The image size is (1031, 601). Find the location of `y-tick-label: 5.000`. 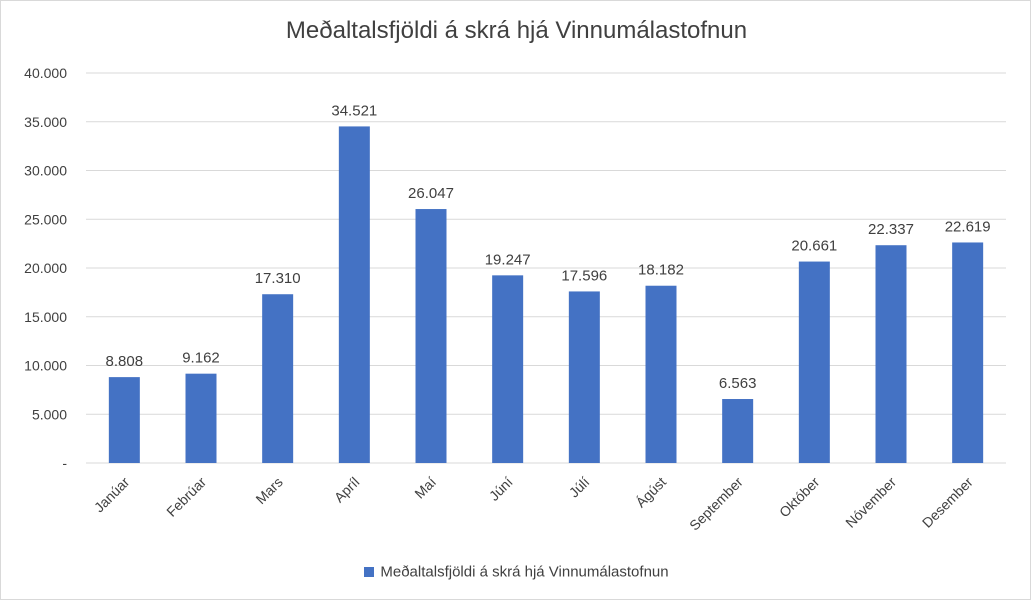

y-tick-label: 5.000 is located at coordinates (49, 414).